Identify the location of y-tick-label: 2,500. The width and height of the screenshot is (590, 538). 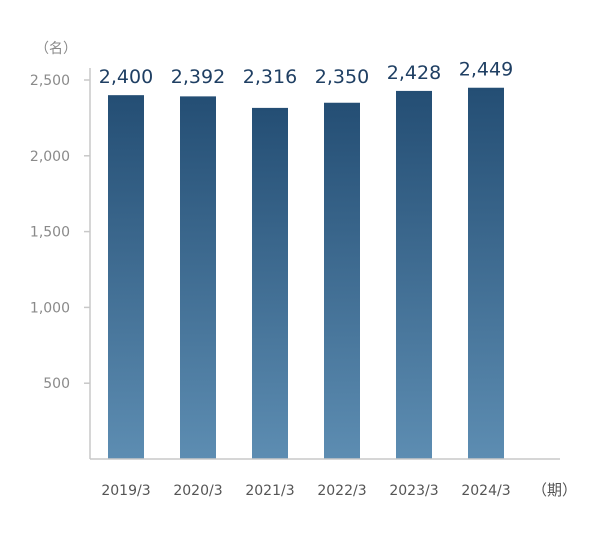
(50, 81).